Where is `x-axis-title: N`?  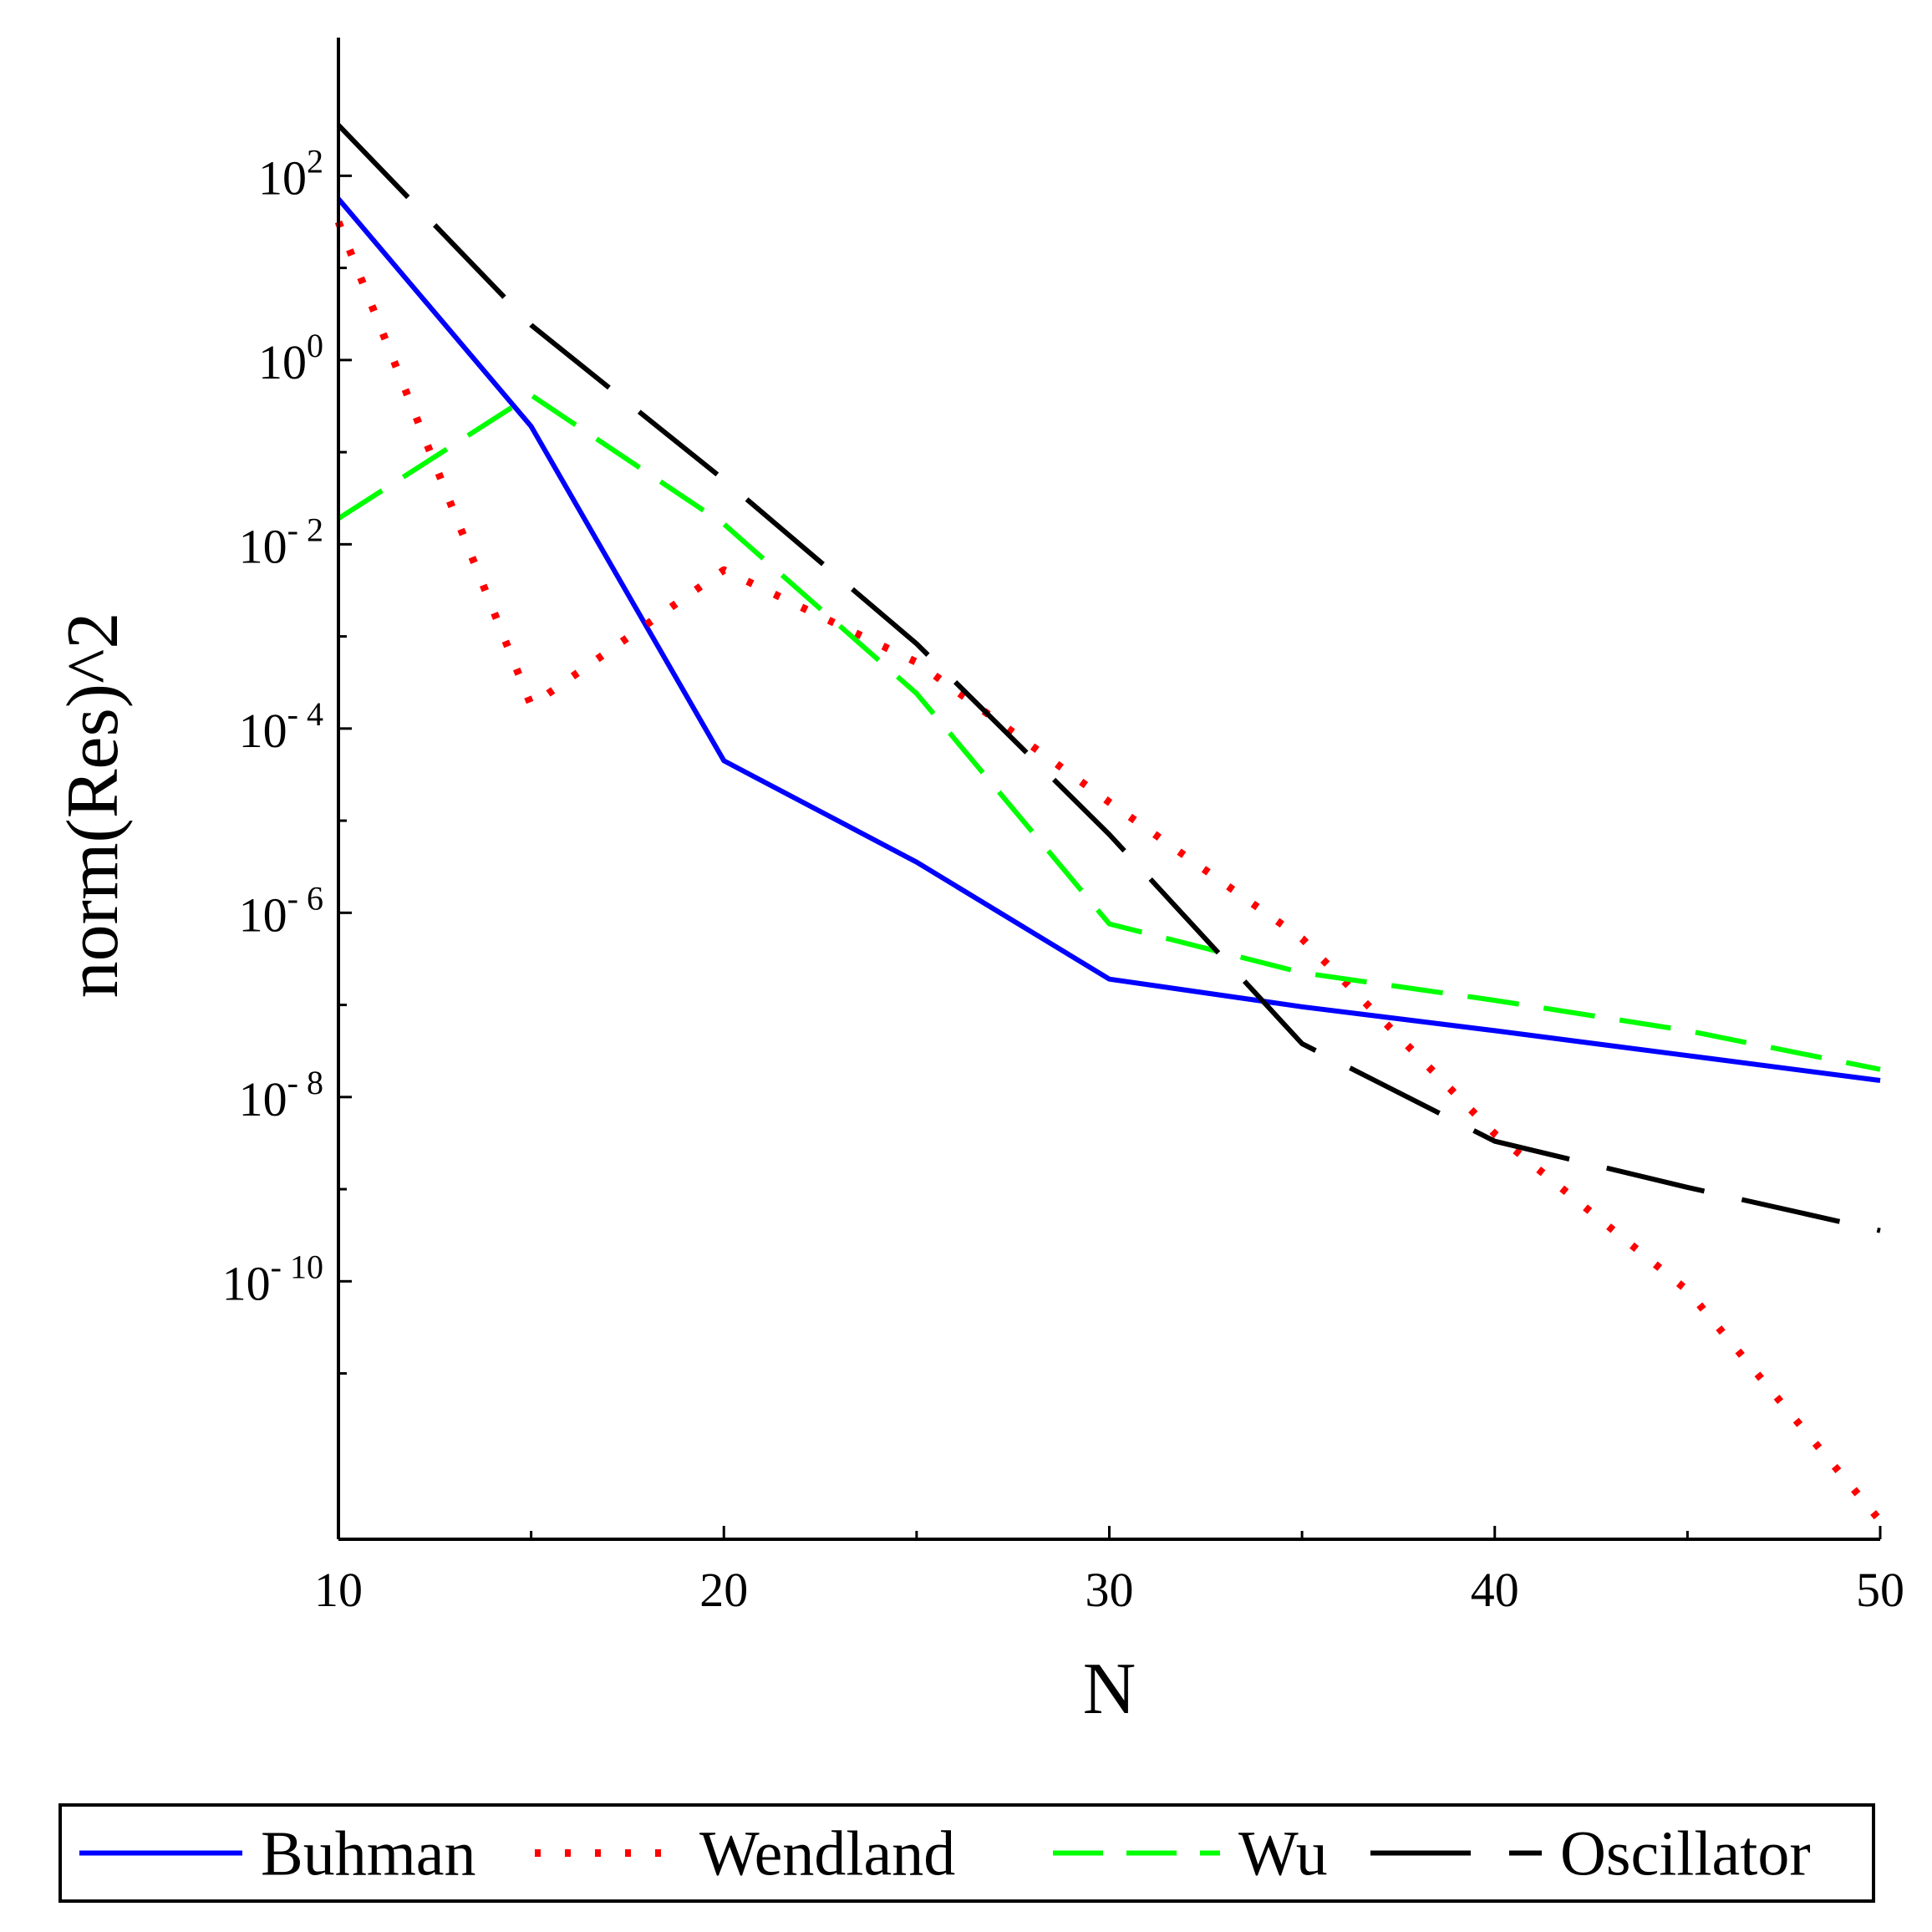 x-axis-title: N is located at coordinates (1109, 1689).